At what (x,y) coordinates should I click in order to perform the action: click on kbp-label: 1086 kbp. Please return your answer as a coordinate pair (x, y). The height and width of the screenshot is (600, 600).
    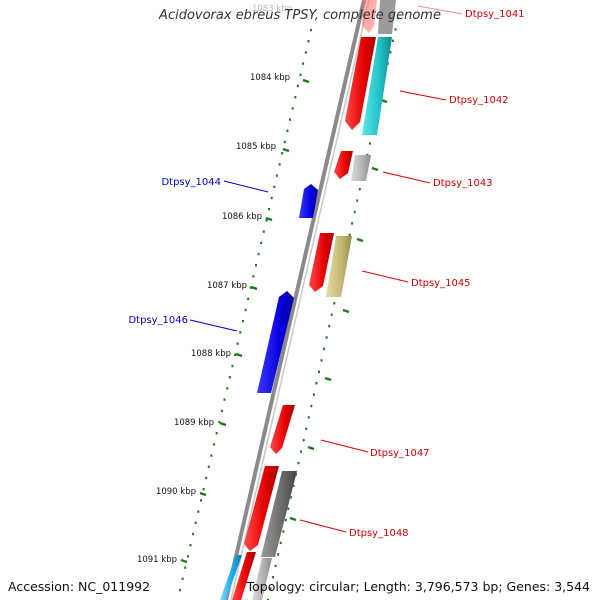
    Looking at the image, I should click on (242, 217).